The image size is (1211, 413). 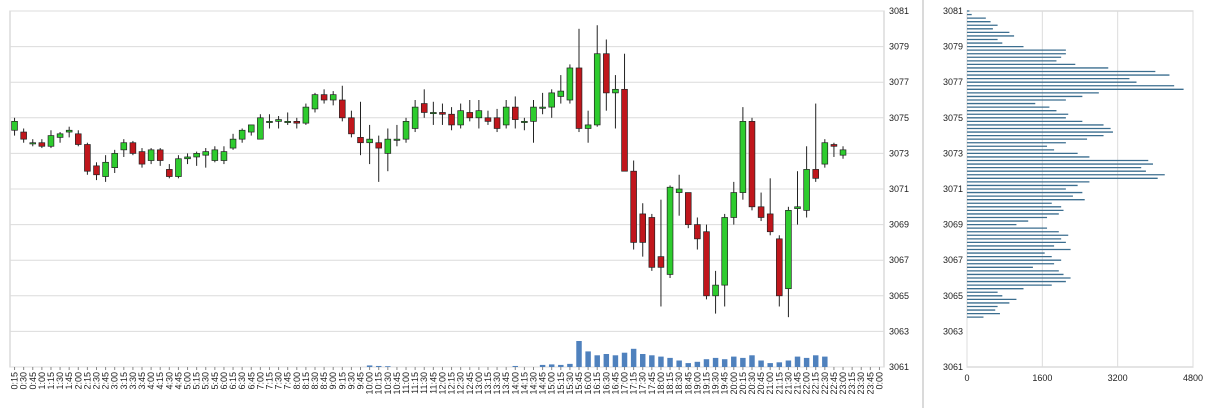 I want to click on x-tick-label: 13:15, so click(x=488, y=383).